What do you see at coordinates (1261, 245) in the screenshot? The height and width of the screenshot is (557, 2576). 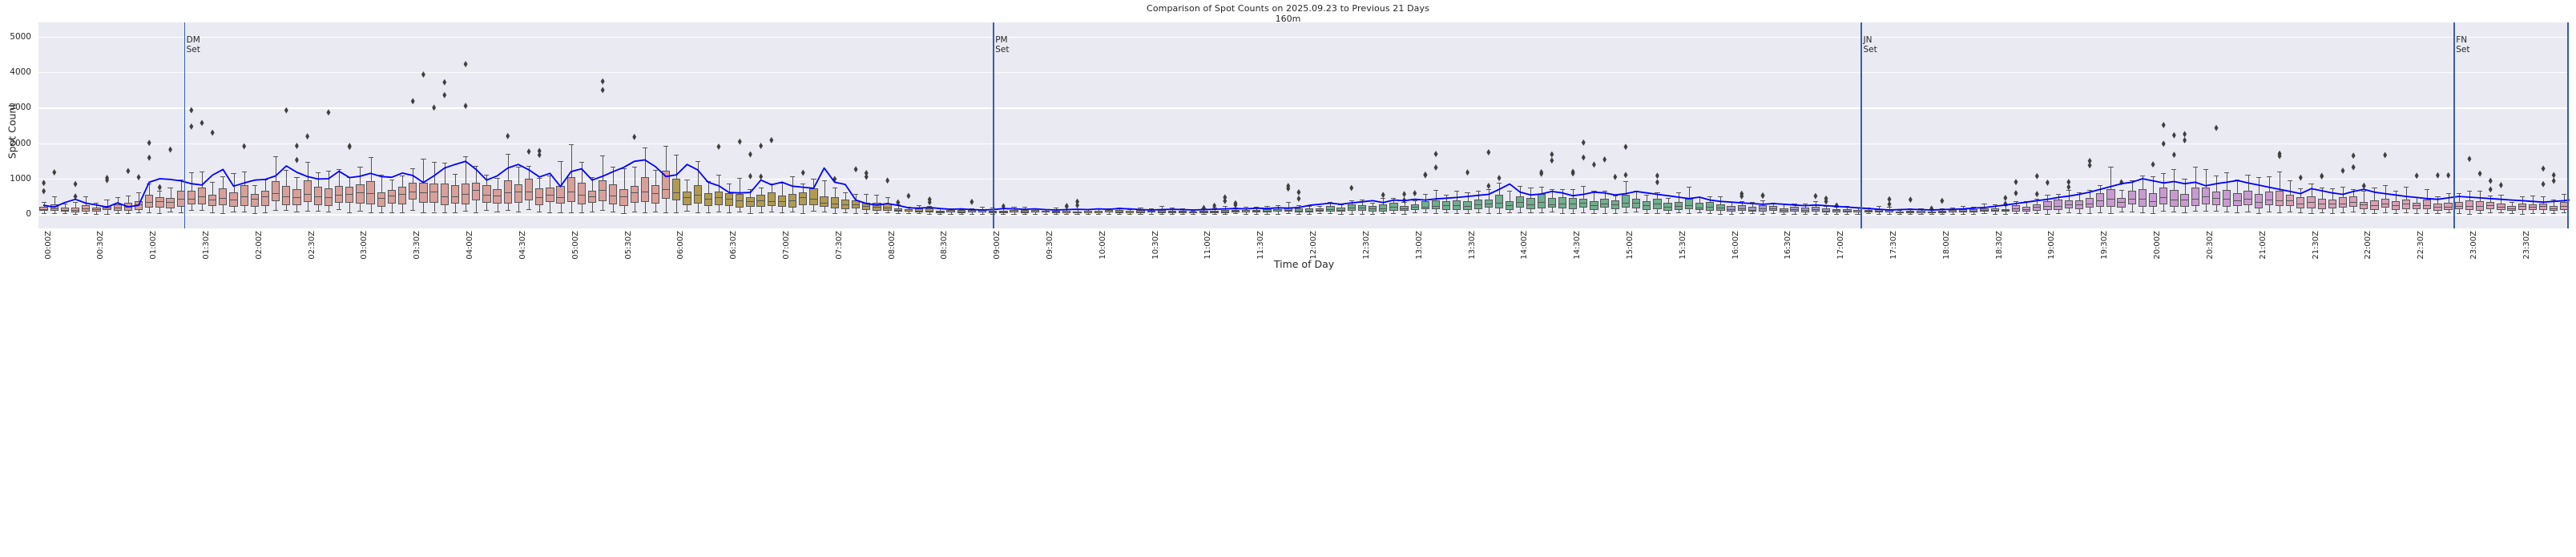 I see `x-tick-label: 11:30Z` at bounding box center [1261, 245].